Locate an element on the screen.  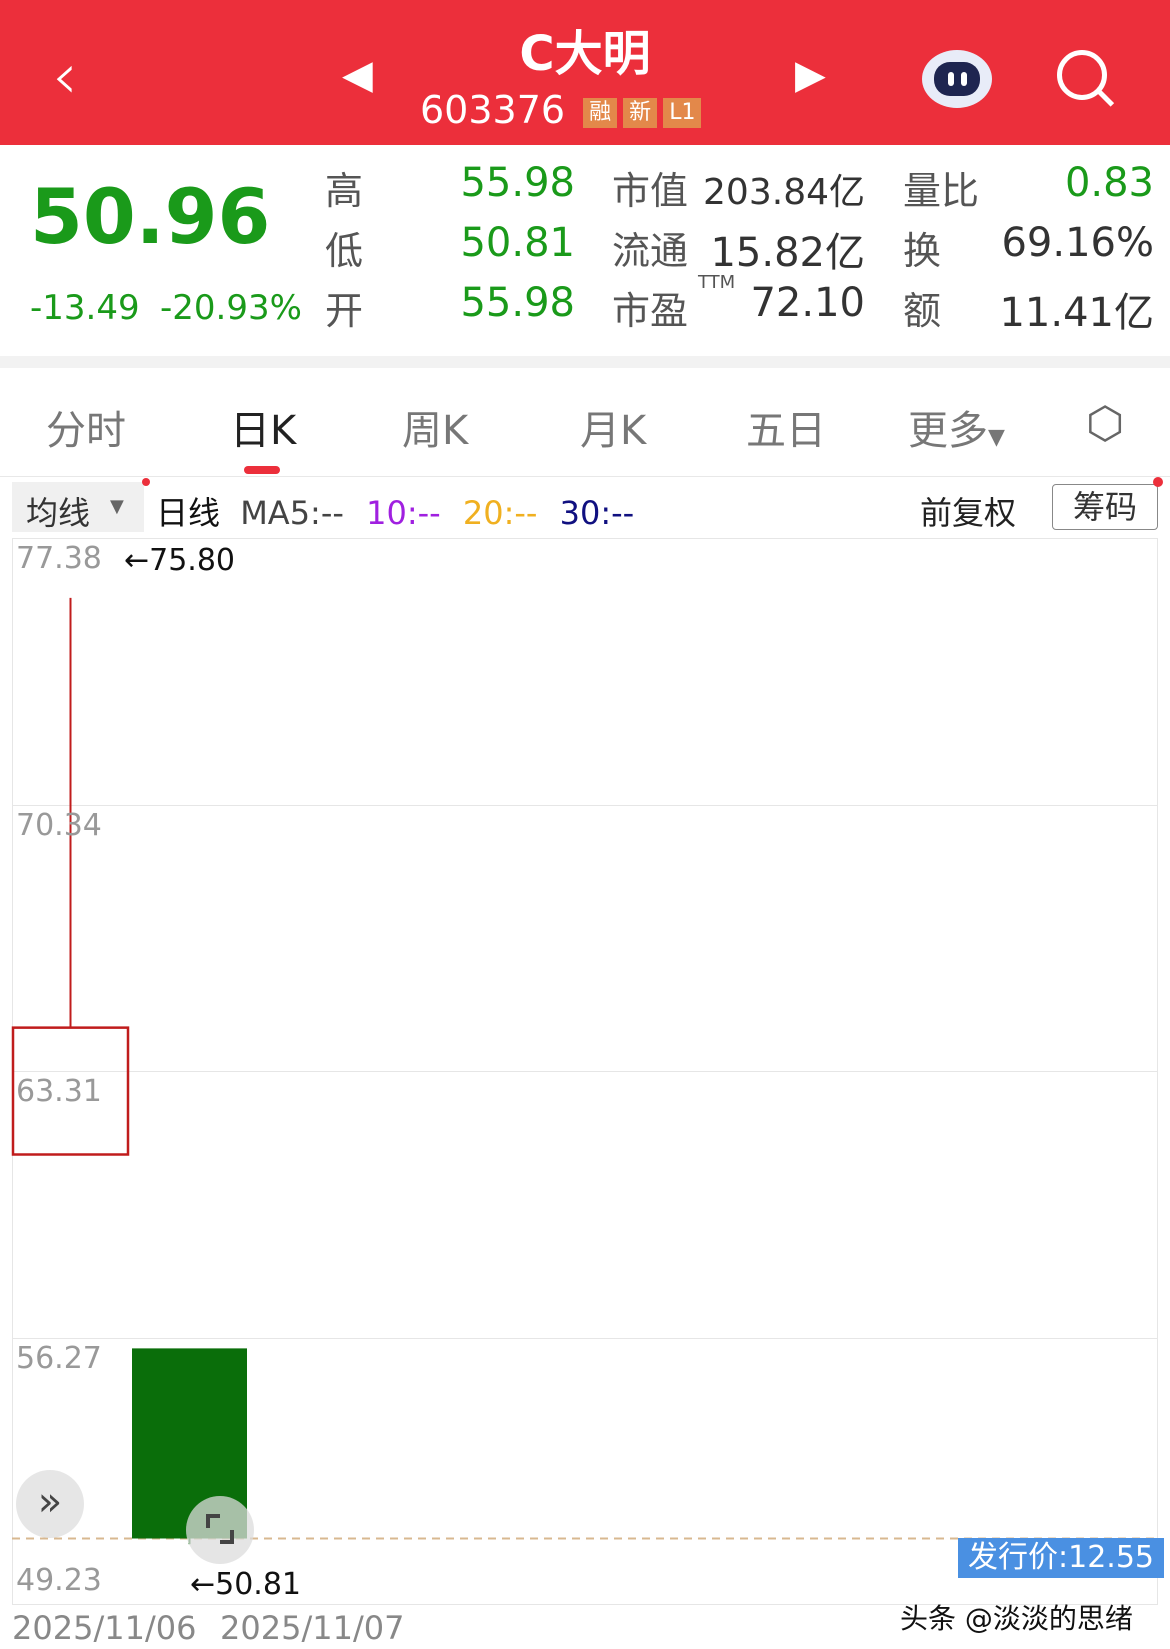
pe-ttm-sup: TTM is located at coordinates (717, 282).